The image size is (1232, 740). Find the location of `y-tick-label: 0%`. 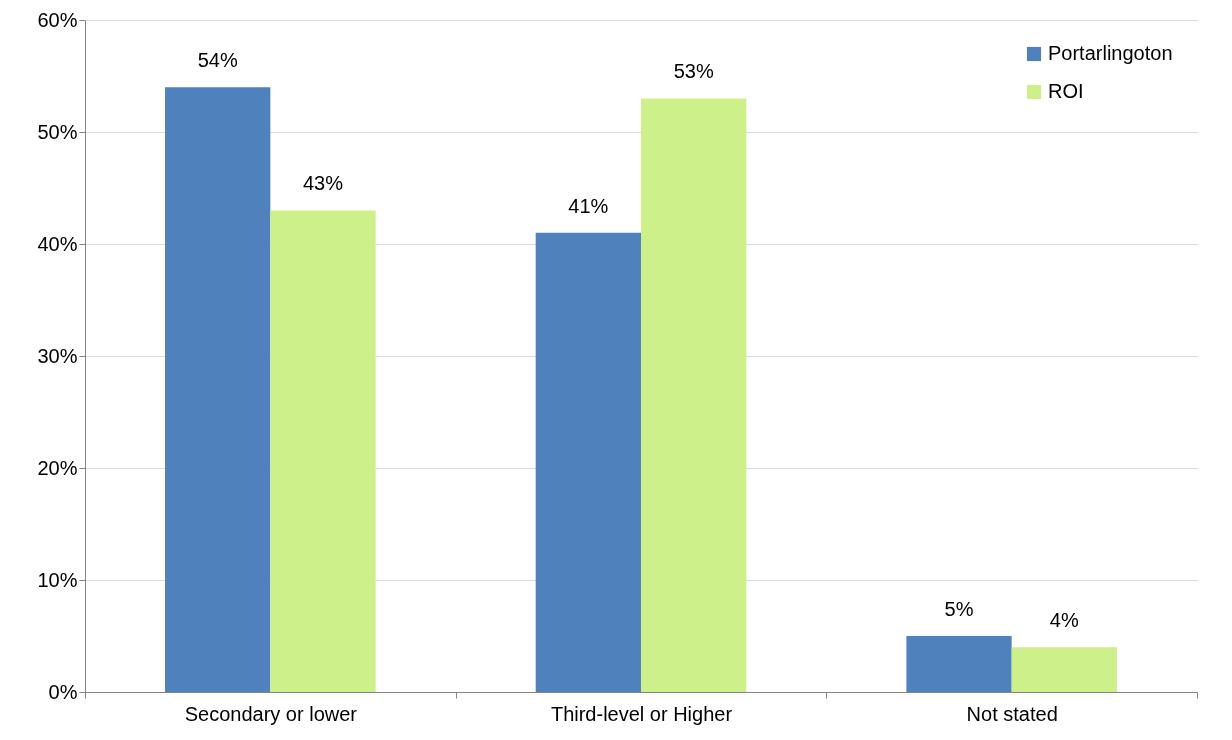

y-tick-label: 0% is located at coordinates (63, 691).